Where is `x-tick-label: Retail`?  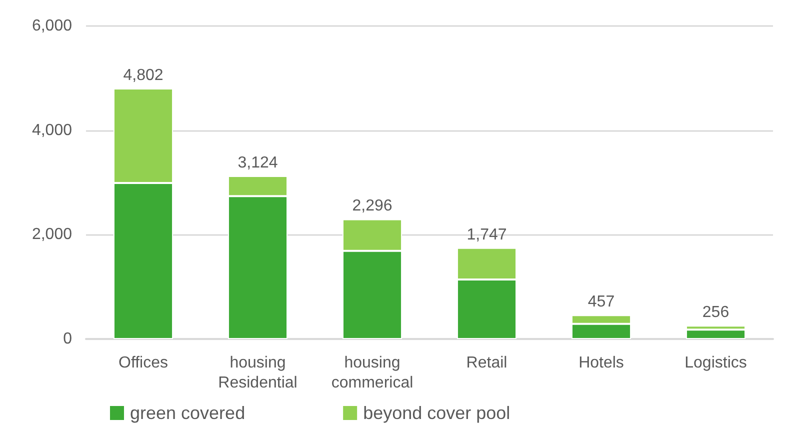 x-tick-label: Retail is located at coordinates (487, 363).